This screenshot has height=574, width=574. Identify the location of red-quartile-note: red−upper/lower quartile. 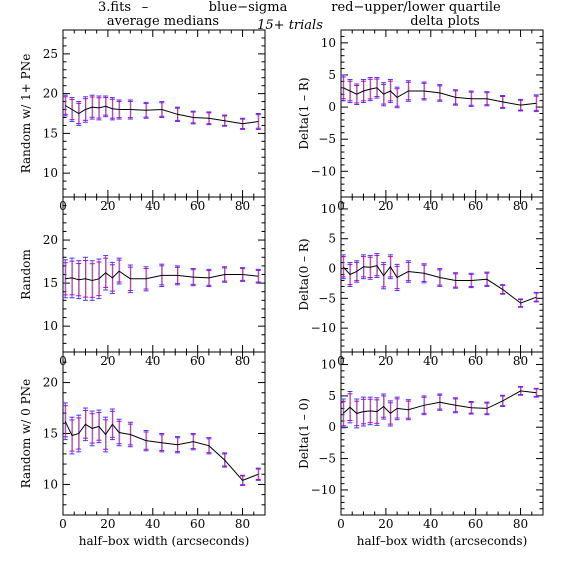
(416, 7).